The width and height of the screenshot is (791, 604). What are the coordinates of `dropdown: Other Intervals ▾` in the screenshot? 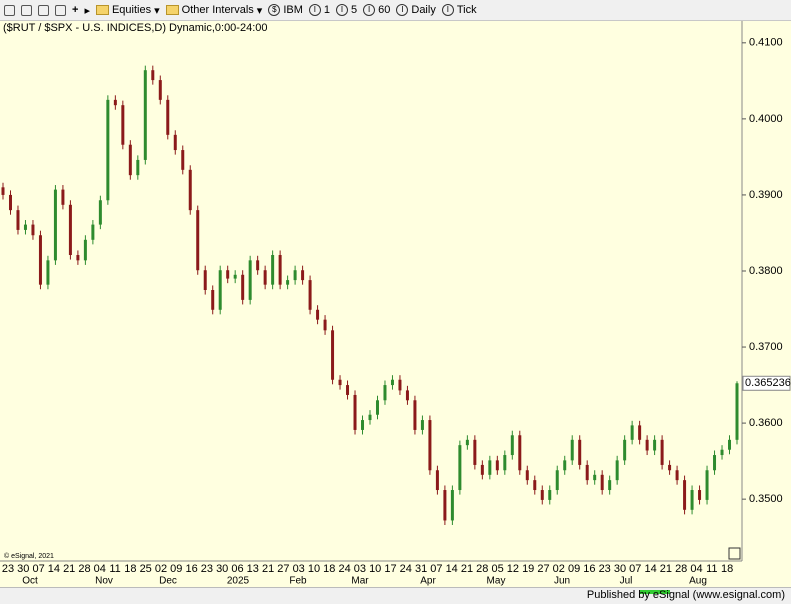 It's located at (213, 10).